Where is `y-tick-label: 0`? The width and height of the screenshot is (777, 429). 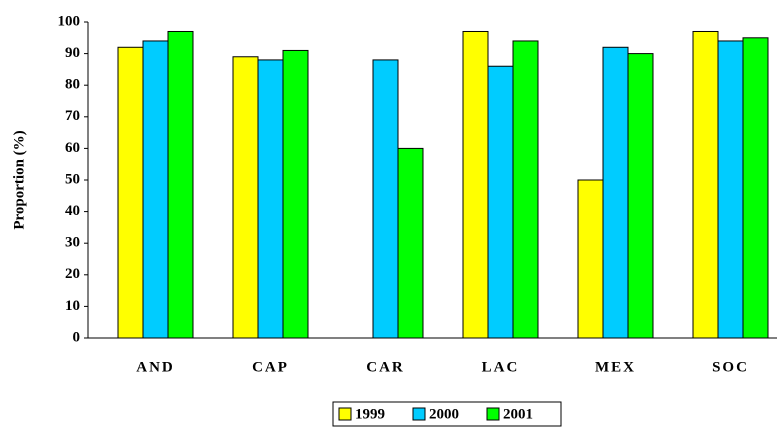 y-tick-label: 0 is located at coordinates (77, 337).